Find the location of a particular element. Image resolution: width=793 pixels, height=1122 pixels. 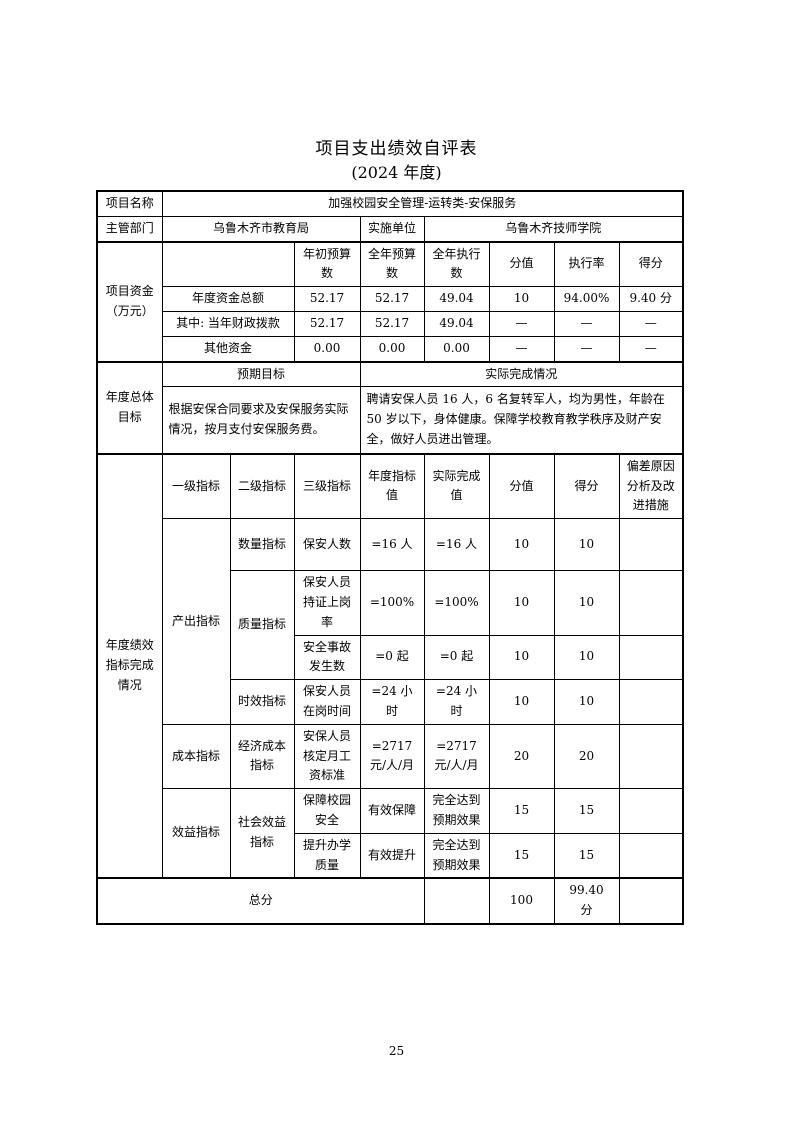

goal-expected-header: 预期目标 is located at coordinates (261, 374).